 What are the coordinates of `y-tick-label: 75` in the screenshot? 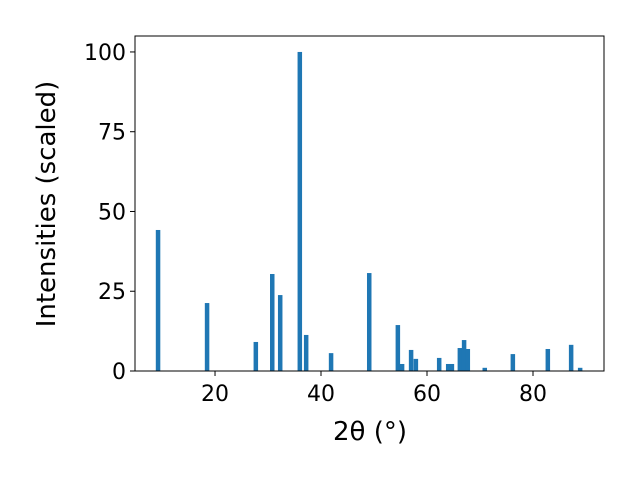 It's located at (112, 133).